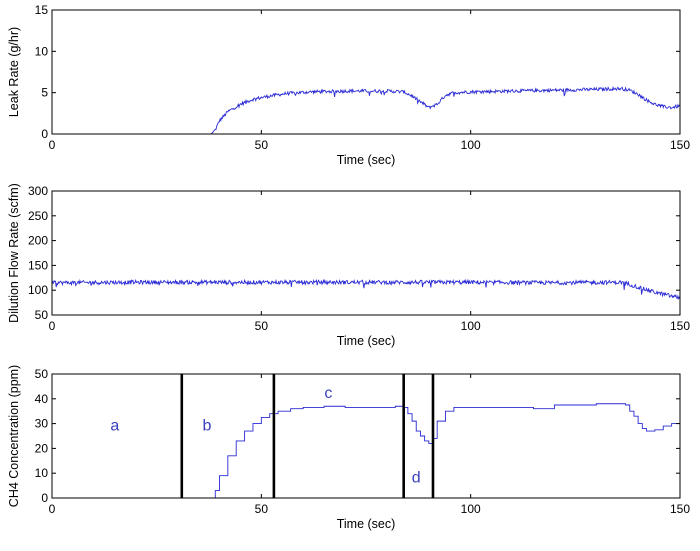  What do you see at coordinates (38, 290) in the screenshot?
I see `y-tick-label: 100` at bounding box center [38, 290].